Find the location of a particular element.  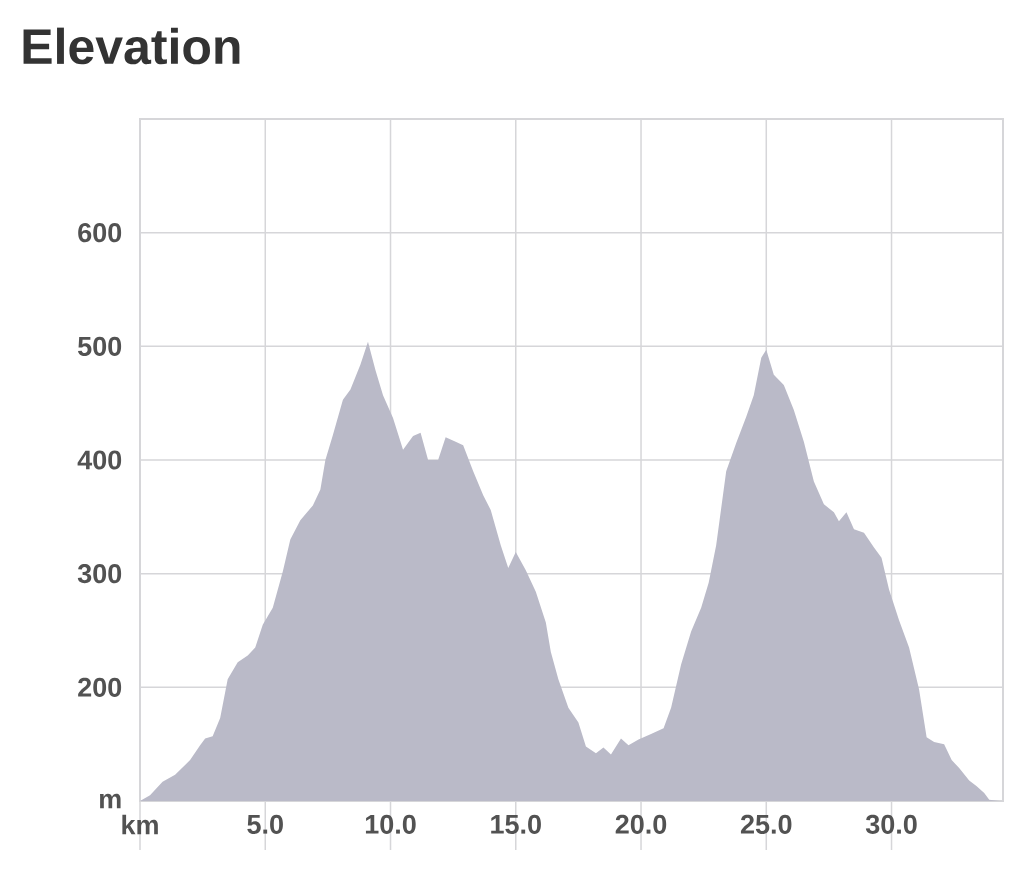

x-tick-label: 5.0 is located at coordinates (265, 824).